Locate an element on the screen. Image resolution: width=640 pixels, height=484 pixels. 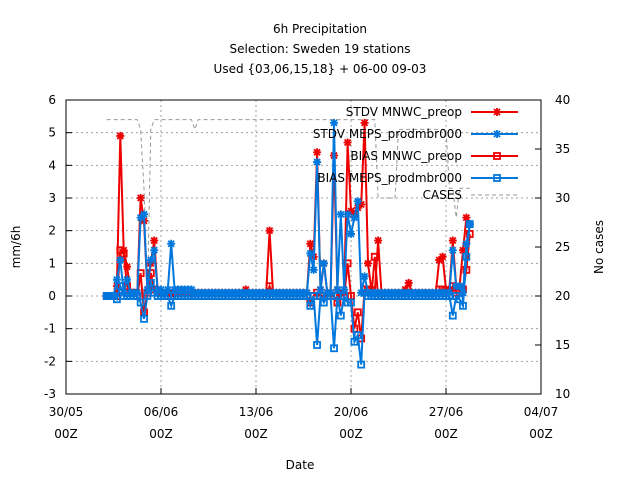
y2-axis-ticks: 10 15 20 25 30 35 40 is located at coordinates (552, 247).